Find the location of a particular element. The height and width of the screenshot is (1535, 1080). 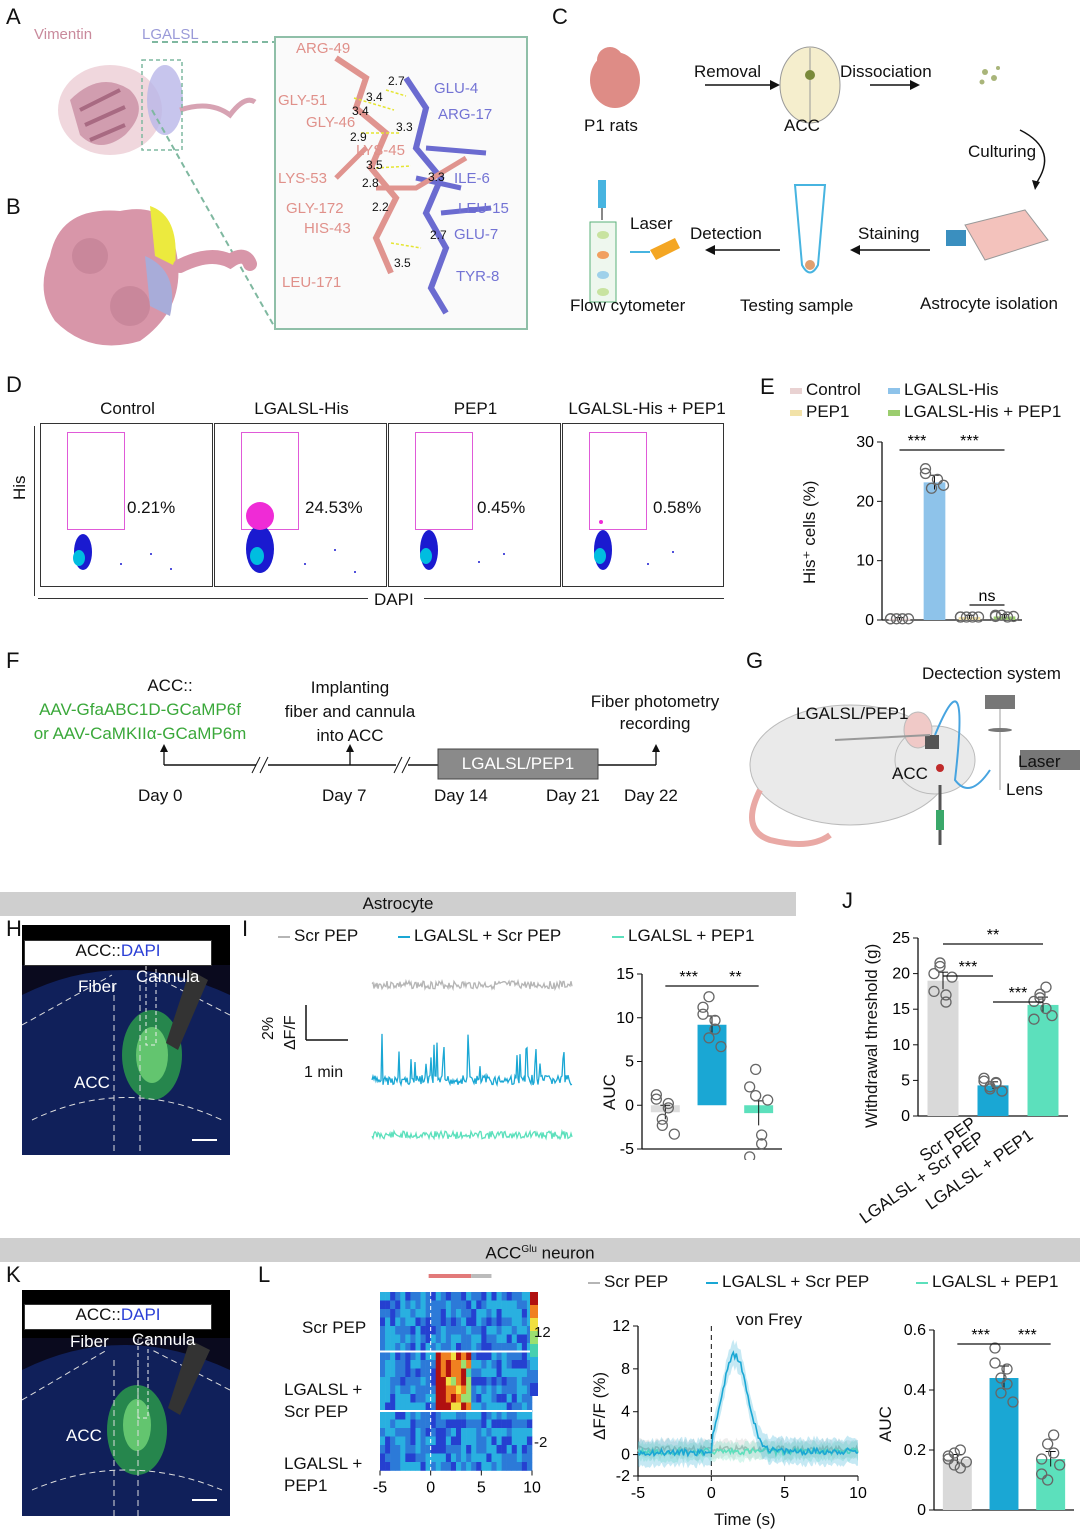

k-title-box: ACC::DAPI is located at coordinates (118, 1317).